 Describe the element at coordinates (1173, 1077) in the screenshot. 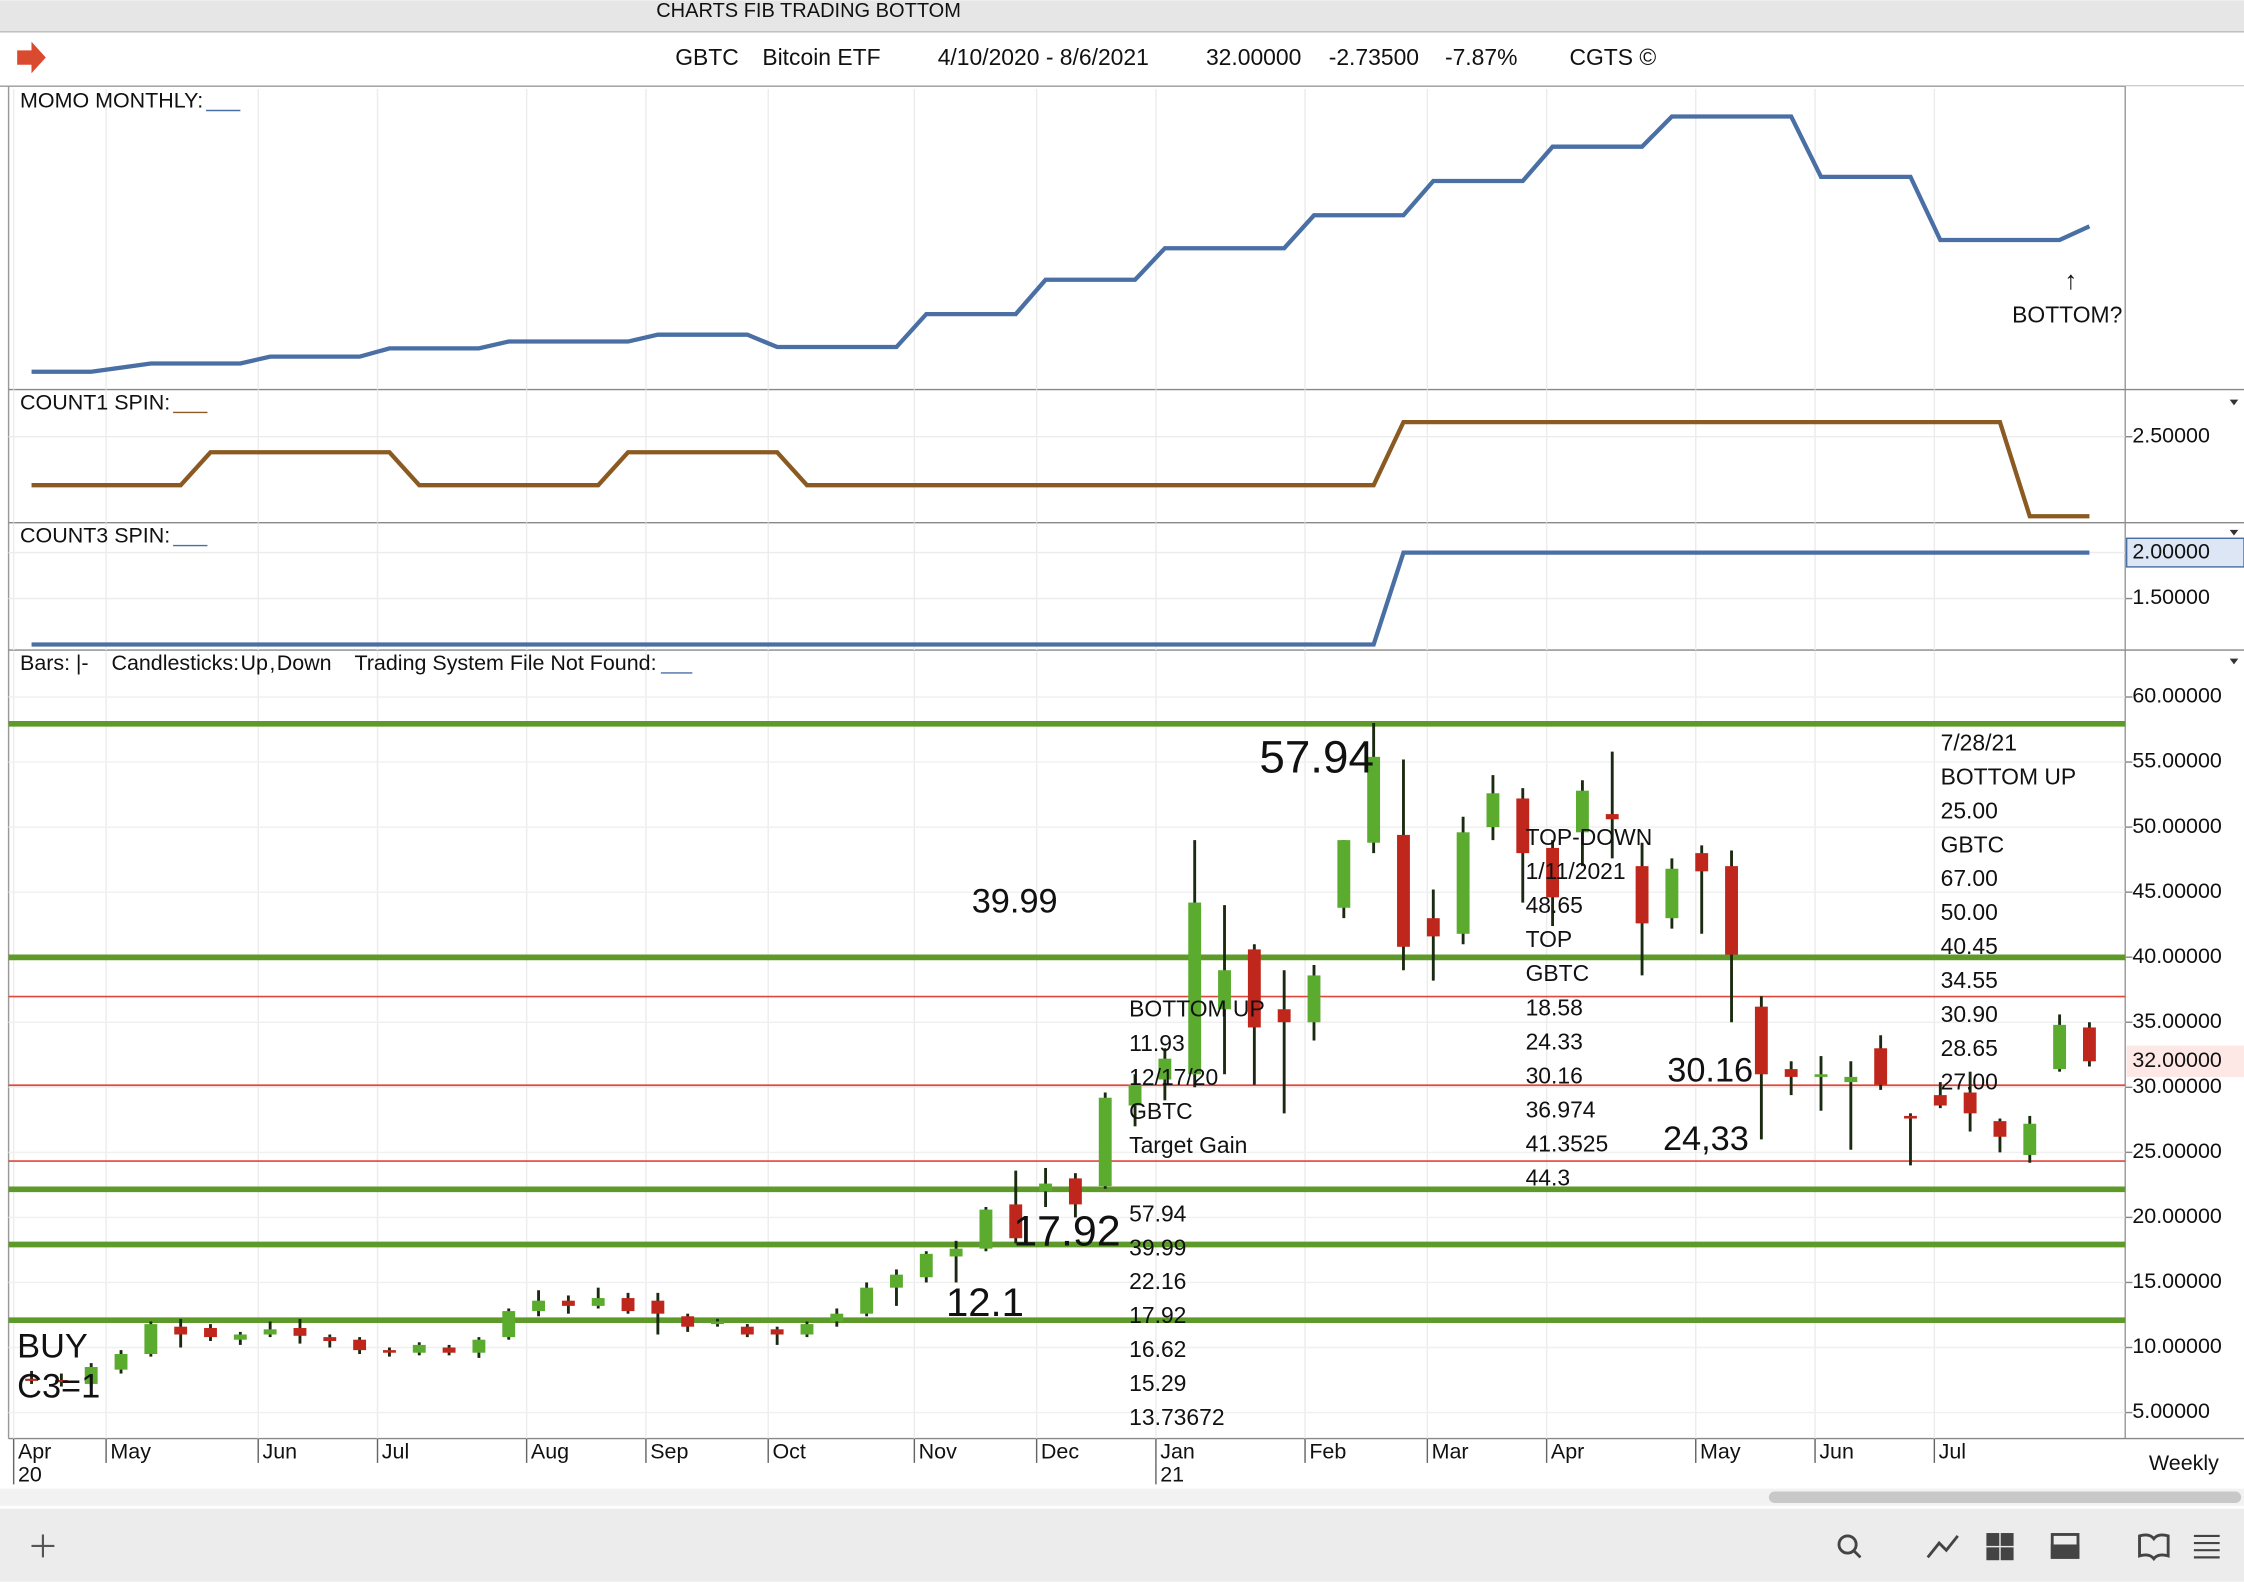

I see `annotation: 12/17/20` at that location.